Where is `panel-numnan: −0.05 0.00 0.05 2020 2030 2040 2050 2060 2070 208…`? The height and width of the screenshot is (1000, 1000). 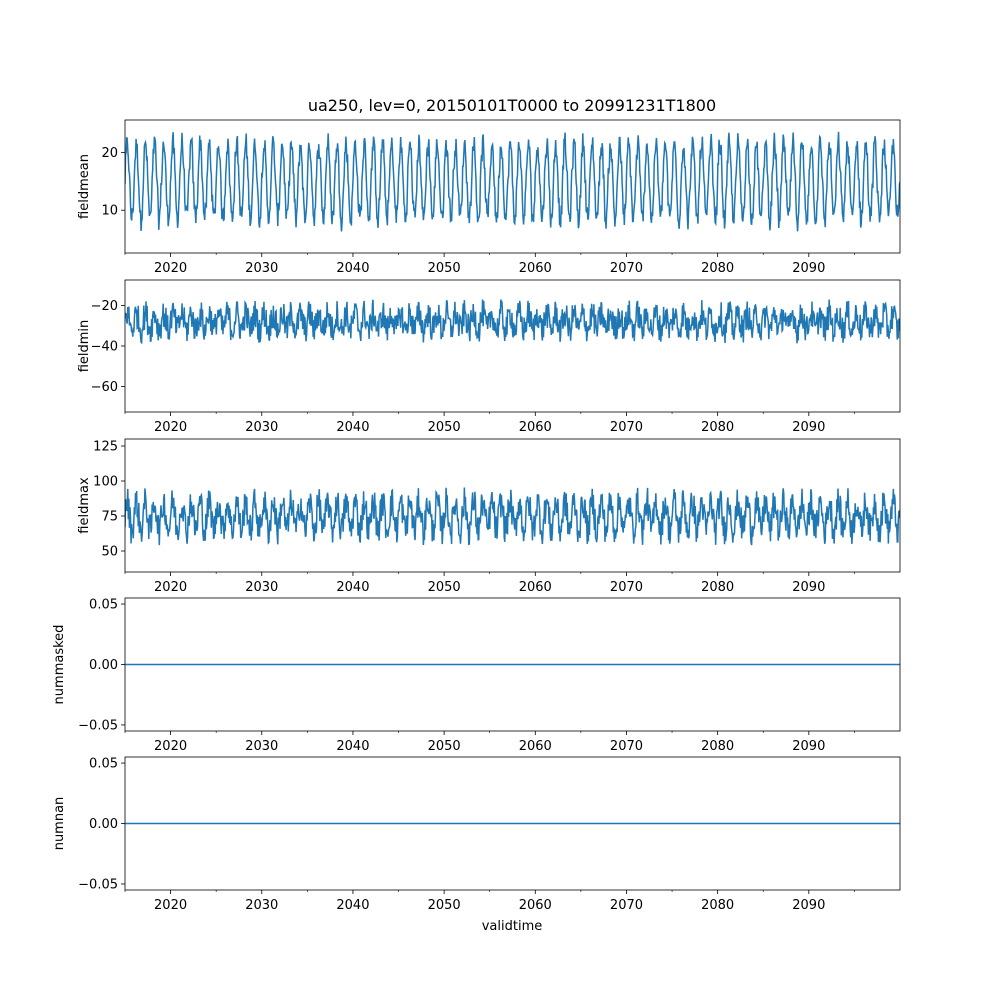
panel-numnan: −0.05 0.00 0.05 2020 2030 2040 2050 2060 2070 208… is located at coordinates (476, 835).